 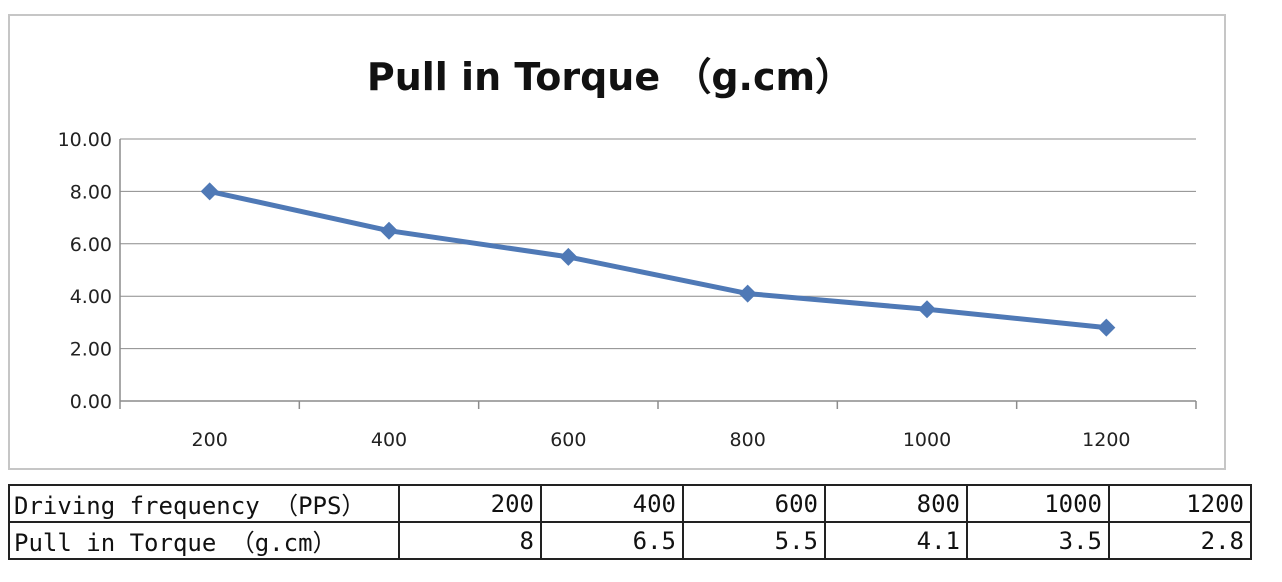 I want to click on y-tick-label: 2.00, so click(x=91, y=350).